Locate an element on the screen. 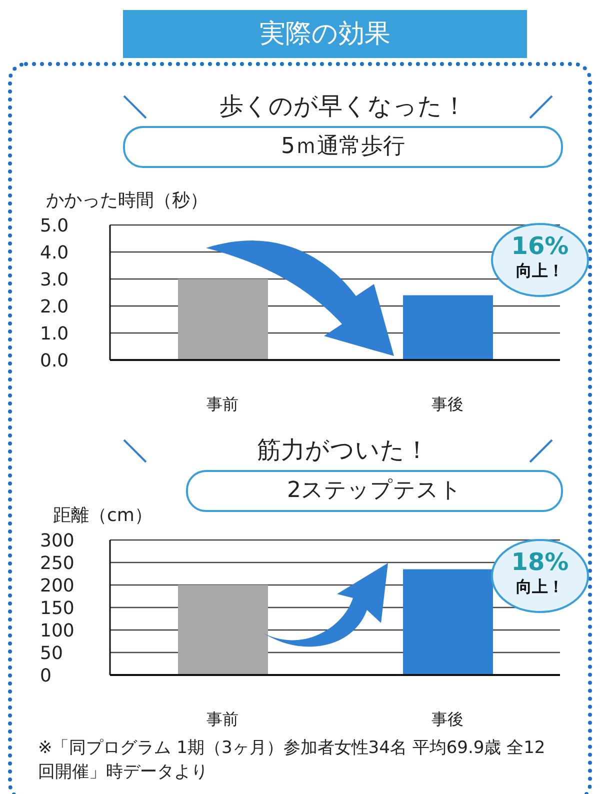  y-tick-label: 100 is located at coordinates (57, 631).